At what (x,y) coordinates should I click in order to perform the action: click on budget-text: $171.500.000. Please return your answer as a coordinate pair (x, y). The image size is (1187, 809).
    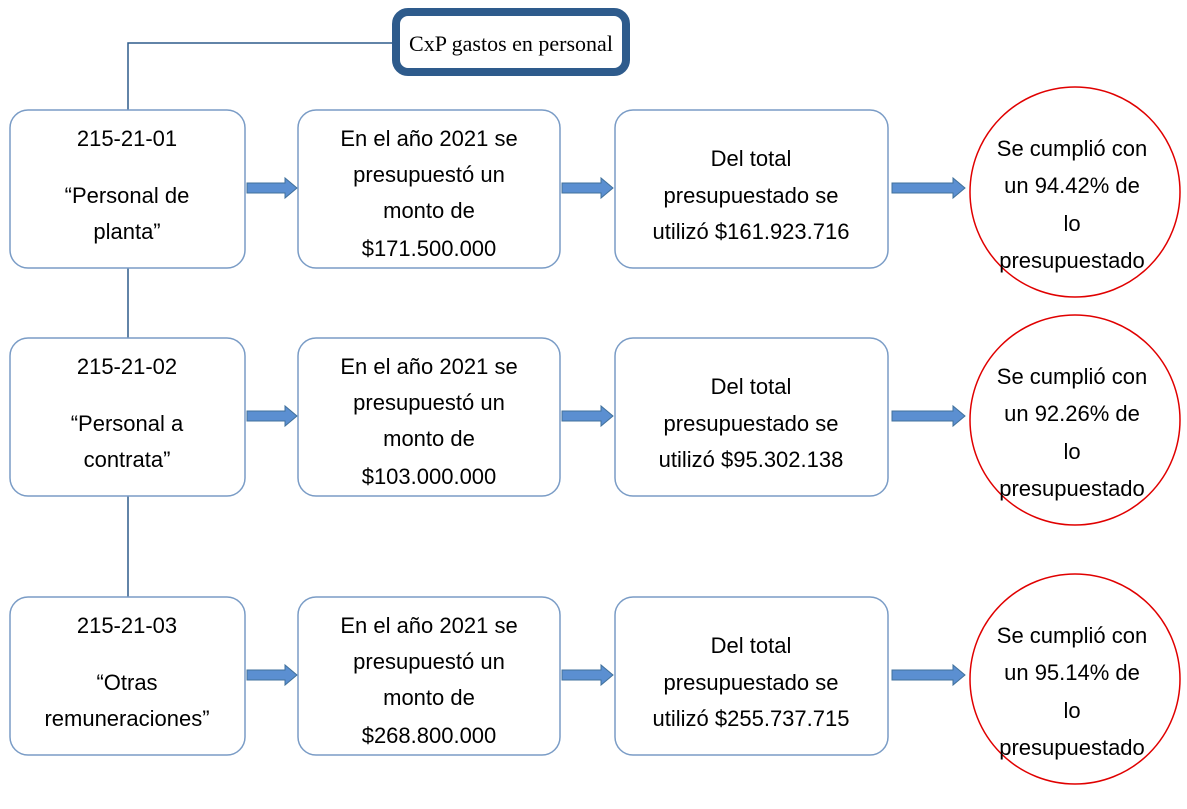
    Looking at the image, I should click on (429, 248).